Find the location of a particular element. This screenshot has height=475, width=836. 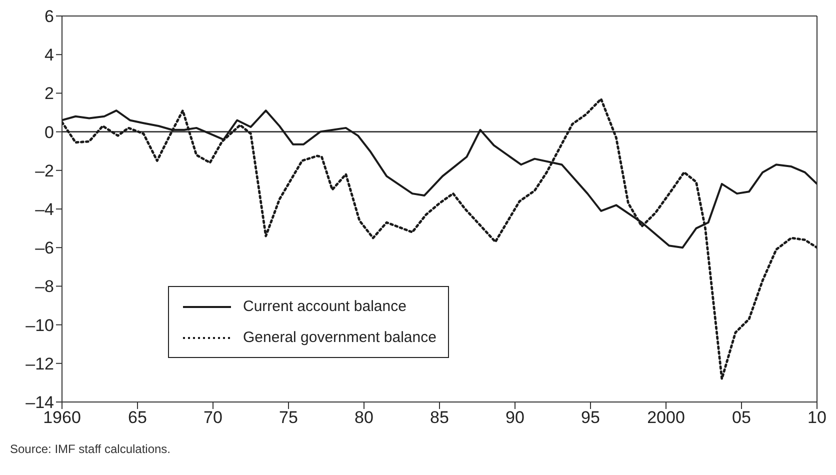

x-tick-label: 85 is located at coordinates (439, 418).